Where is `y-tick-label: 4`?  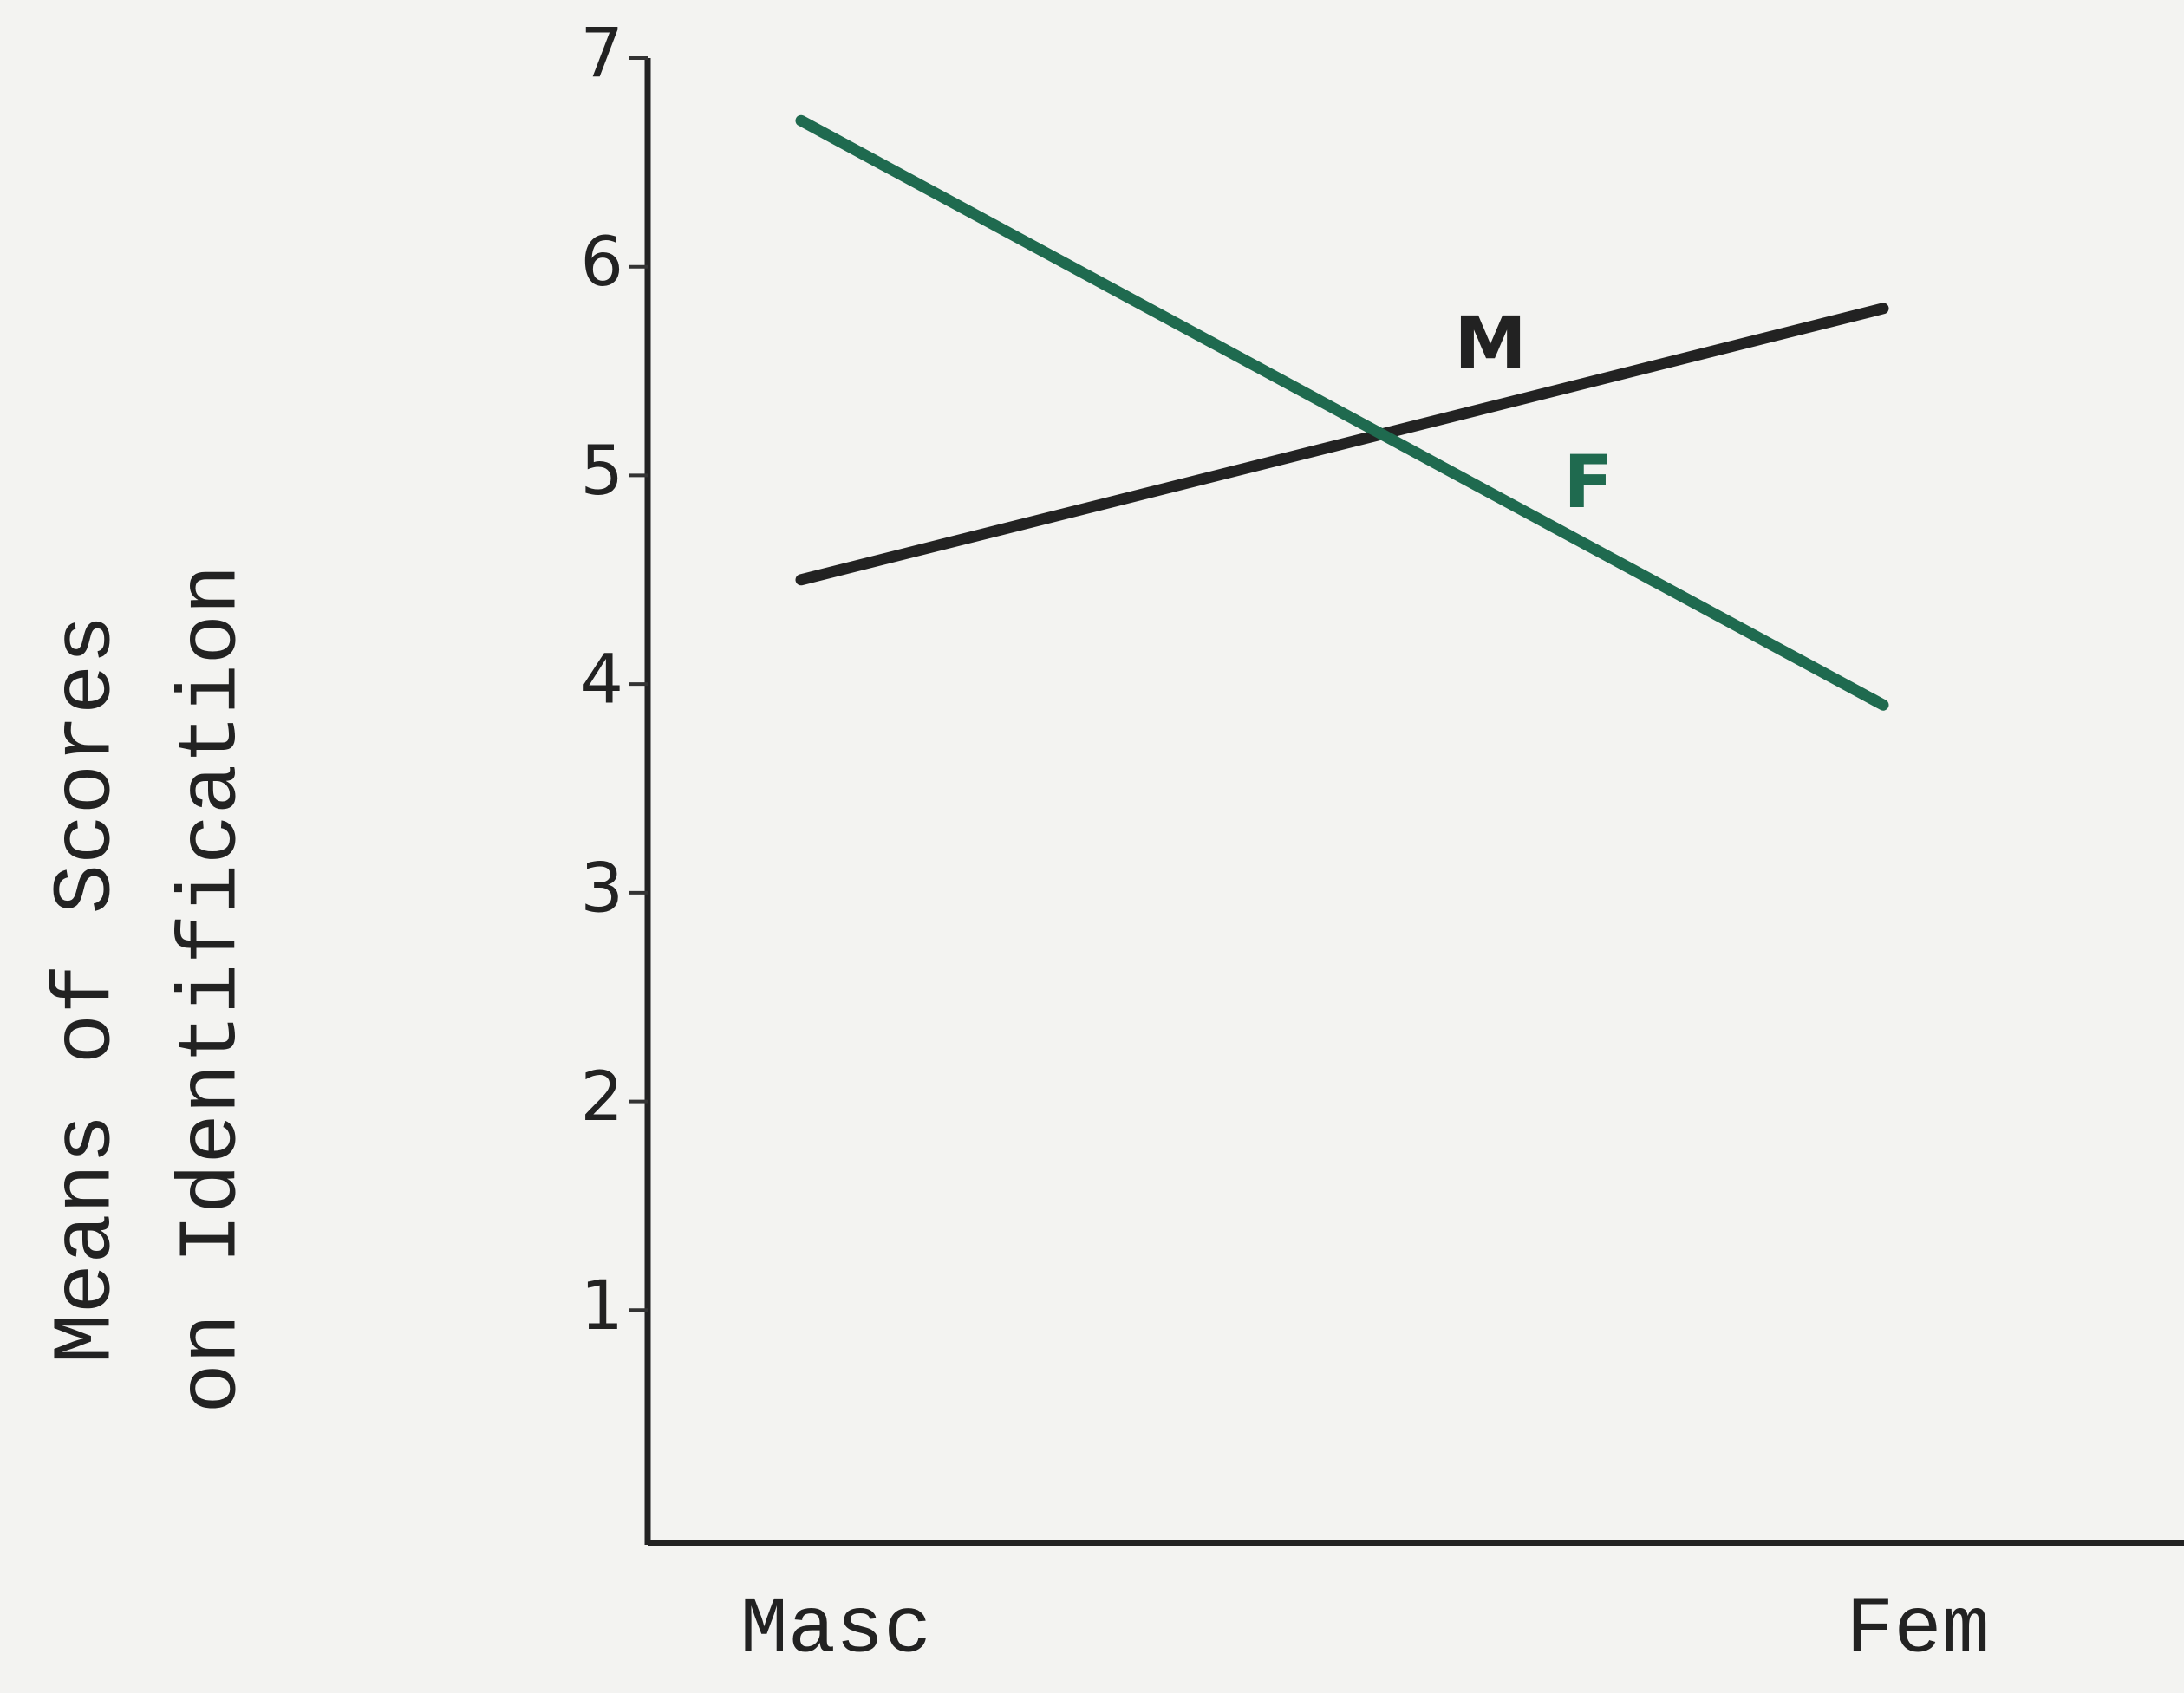 y-tick-label: 4 is located at coordinates (601, 680).